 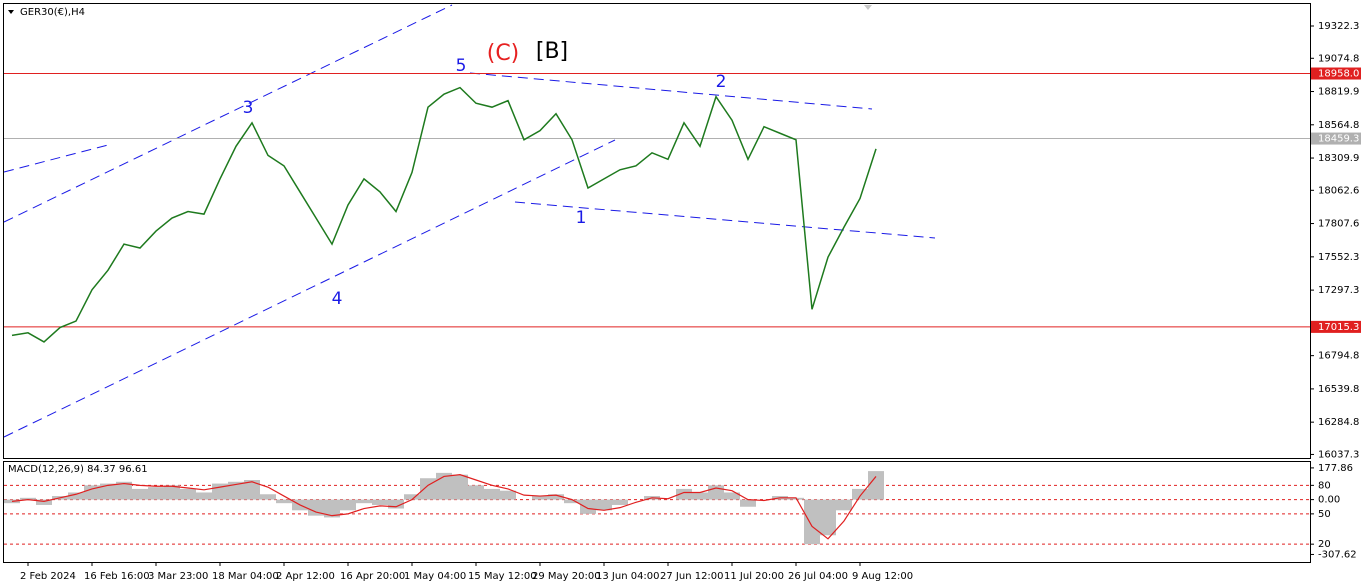 I want to click on y-tick-label: 18819.9, so click(x=1338, y=92).